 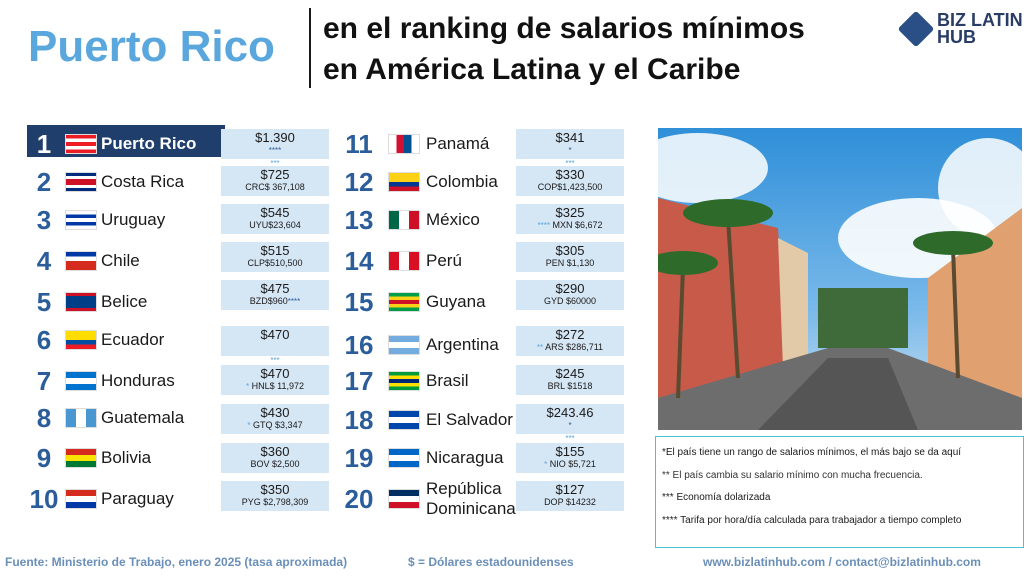 What do you see at coordinates (133, 339) in the screenshot?
I see `country-name: Ecuador` at bounding box center [133, 339].